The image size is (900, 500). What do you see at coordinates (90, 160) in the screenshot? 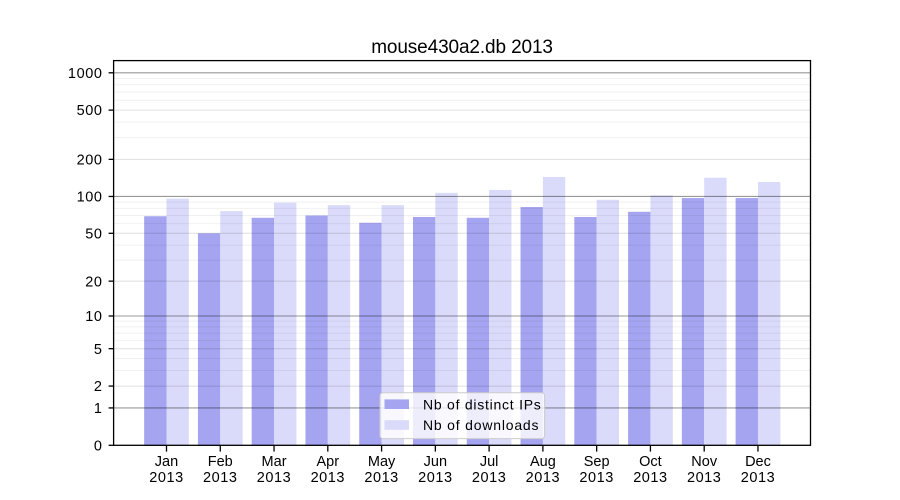
I see `svg-text: 200` at bounding box center [90, 160].